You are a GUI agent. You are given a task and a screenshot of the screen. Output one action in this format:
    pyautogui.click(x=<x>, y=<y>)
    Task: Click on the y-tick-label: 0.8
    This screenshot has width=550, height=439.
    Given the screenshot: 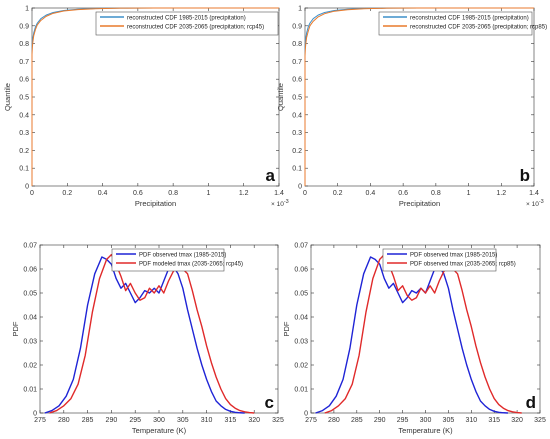 What is the action you would take?
    pyautogui.click(x=297, y=44)
    